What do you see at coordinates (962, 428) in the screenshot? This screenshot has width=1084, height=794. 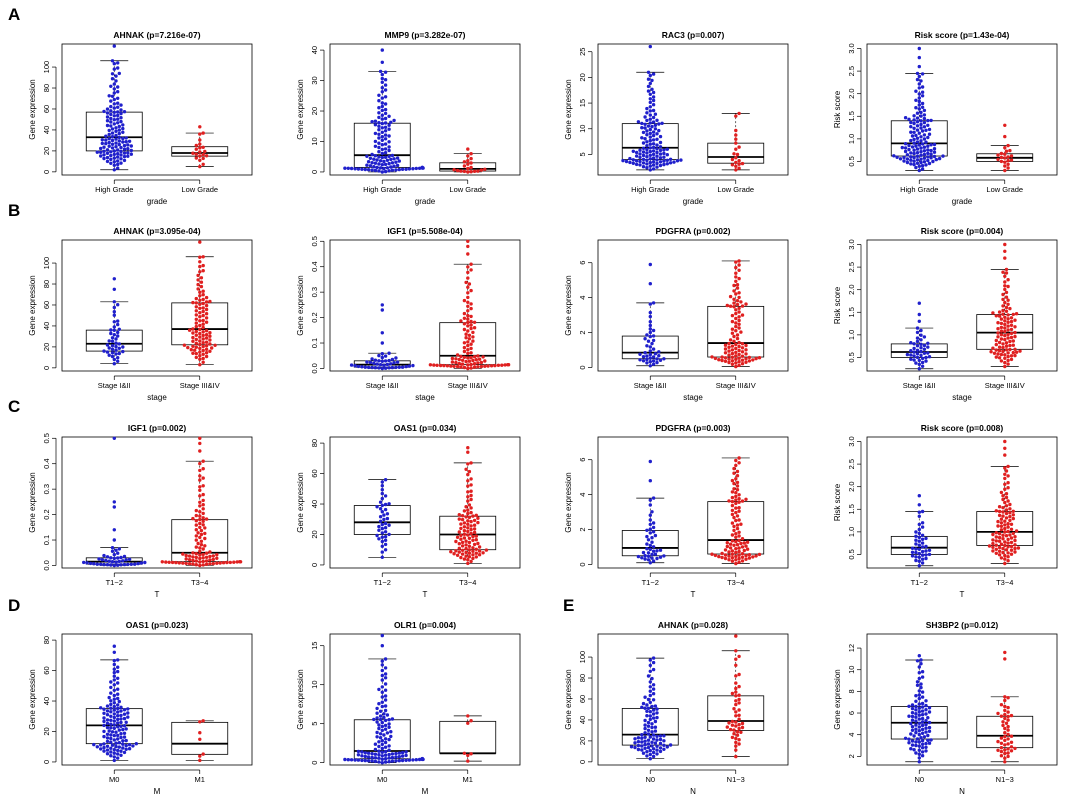 I see `chart-title: Risk score (p=0.008)` at bounding box center [962, 428].